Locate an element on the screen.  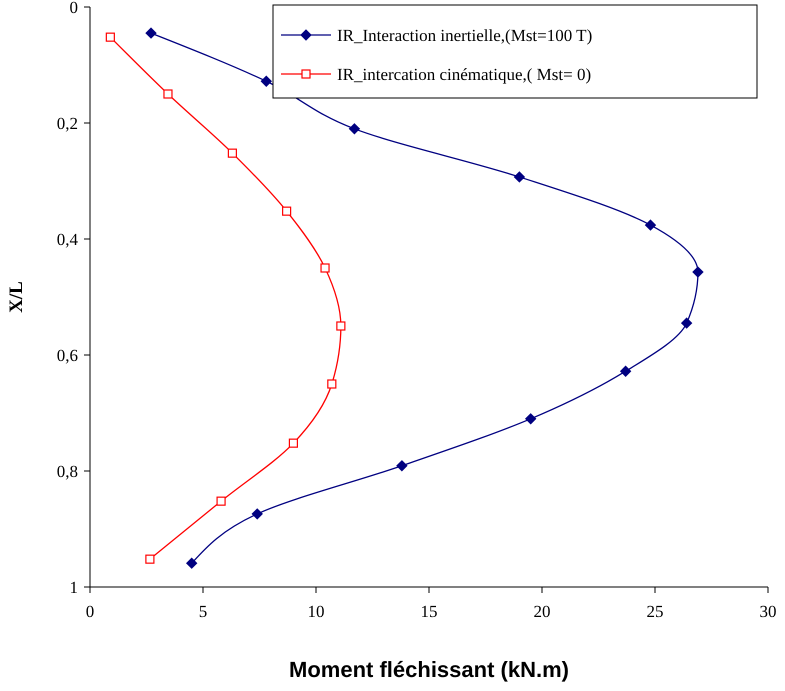
y-tick-label: 0 is located at coordinates (74, 8).